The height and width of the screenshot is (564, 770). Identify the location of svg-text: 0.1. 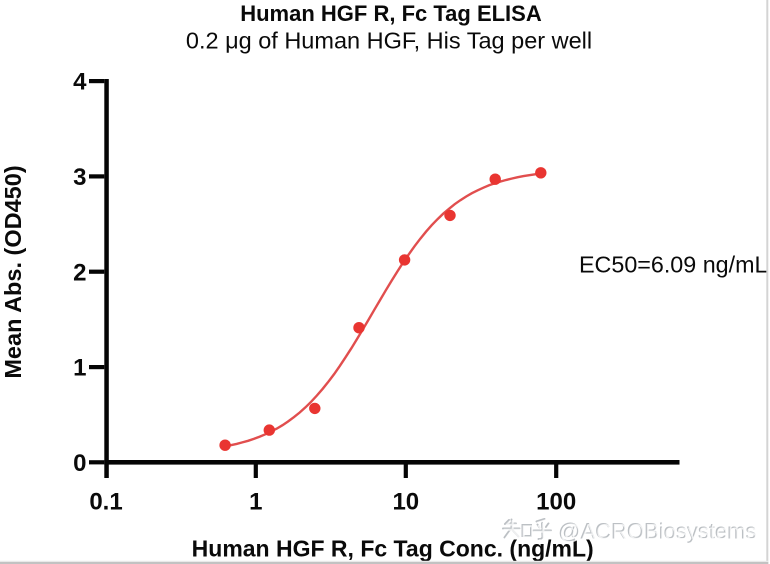
(105, 502).